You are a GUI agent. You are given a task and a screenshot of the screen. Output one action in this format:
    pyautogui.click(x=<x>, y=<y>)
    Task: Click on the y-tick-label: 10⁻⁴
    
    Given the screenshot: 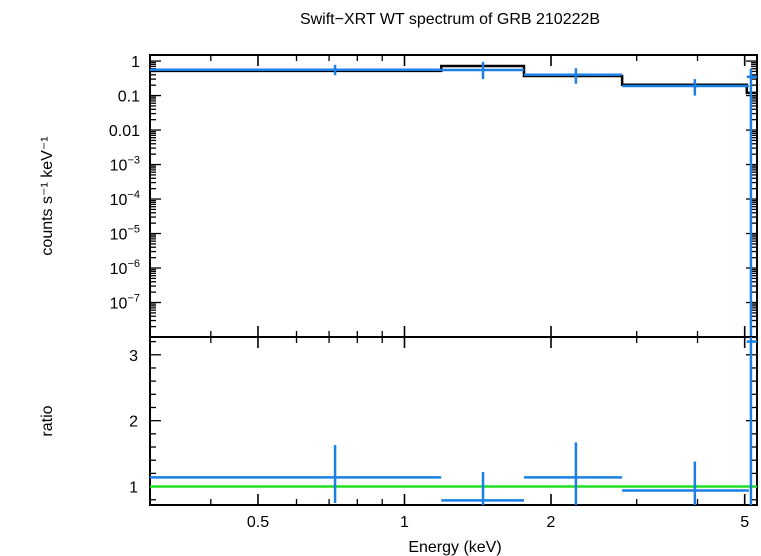 What is the action you would take?
    pyautogui.click(x=125, y=199)
    